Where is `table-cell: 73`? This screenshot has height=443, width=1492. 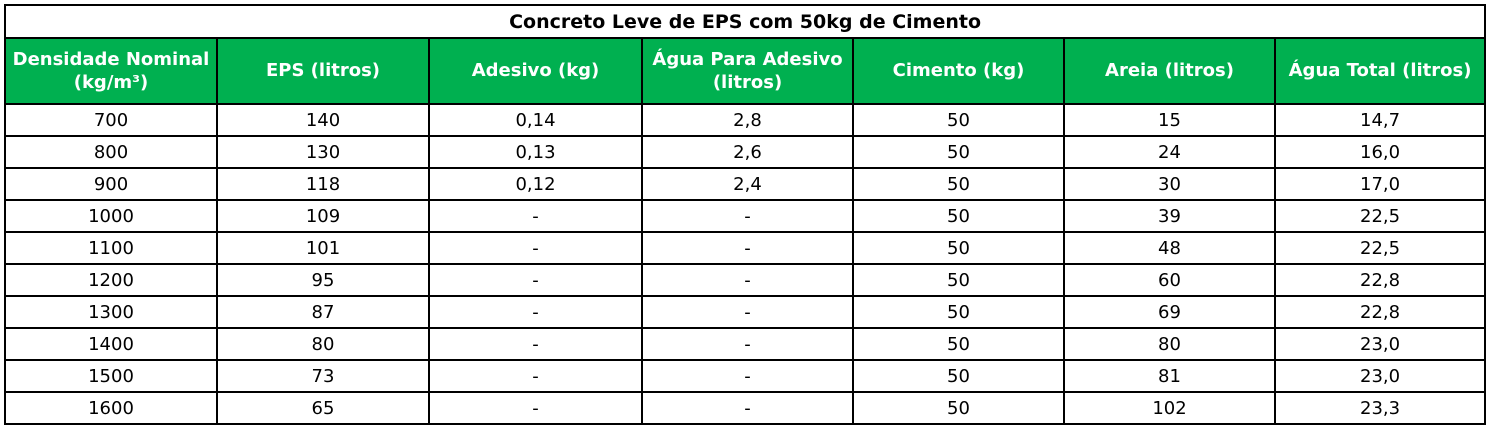
table-cell: 73 is located at coordinates (323, 376).